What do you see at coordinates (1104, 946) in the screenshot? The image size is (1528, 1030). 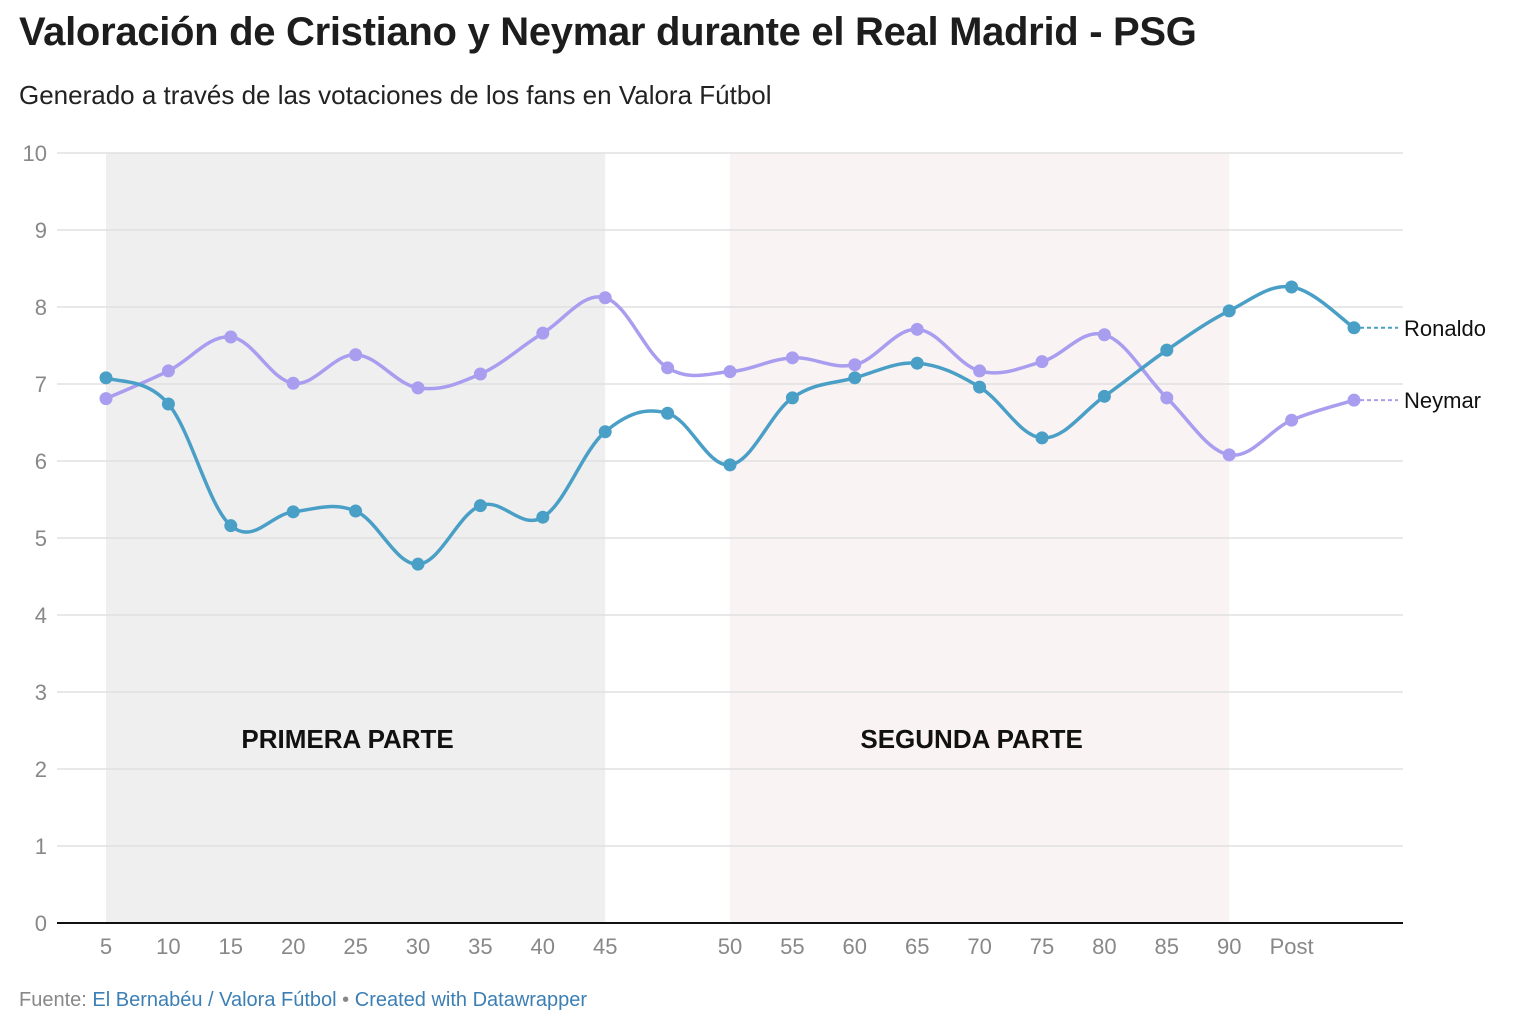 I see `x-tick-label: 80` at bounding box center [1104, 946].